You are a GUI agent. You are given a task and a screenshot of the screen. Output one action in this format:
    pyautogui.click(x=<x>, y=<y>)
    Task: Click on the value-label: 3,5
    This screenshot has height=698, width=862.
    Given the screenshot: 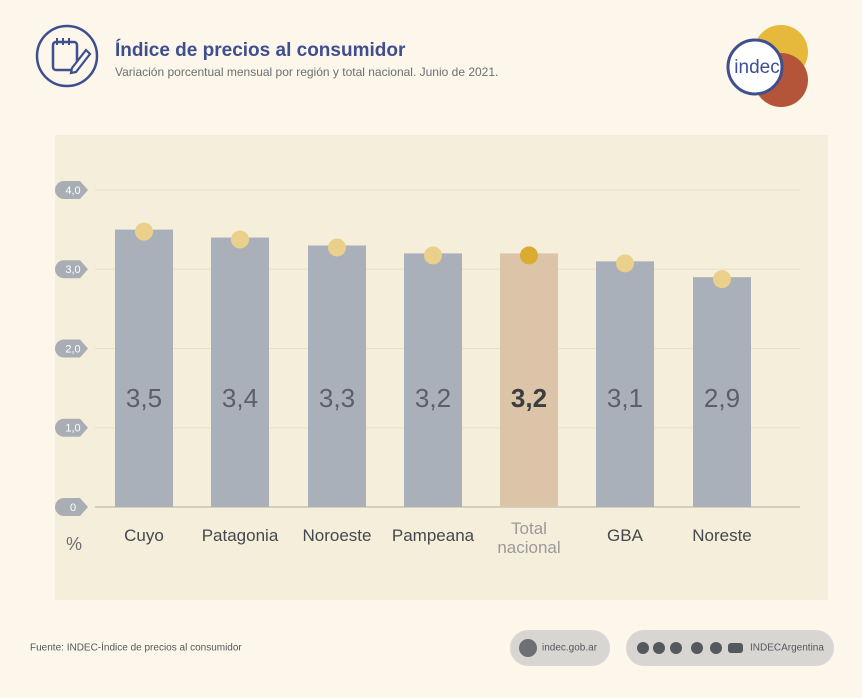 What is the action you would take?
    pyautogui.click(x=144, y=398)
    